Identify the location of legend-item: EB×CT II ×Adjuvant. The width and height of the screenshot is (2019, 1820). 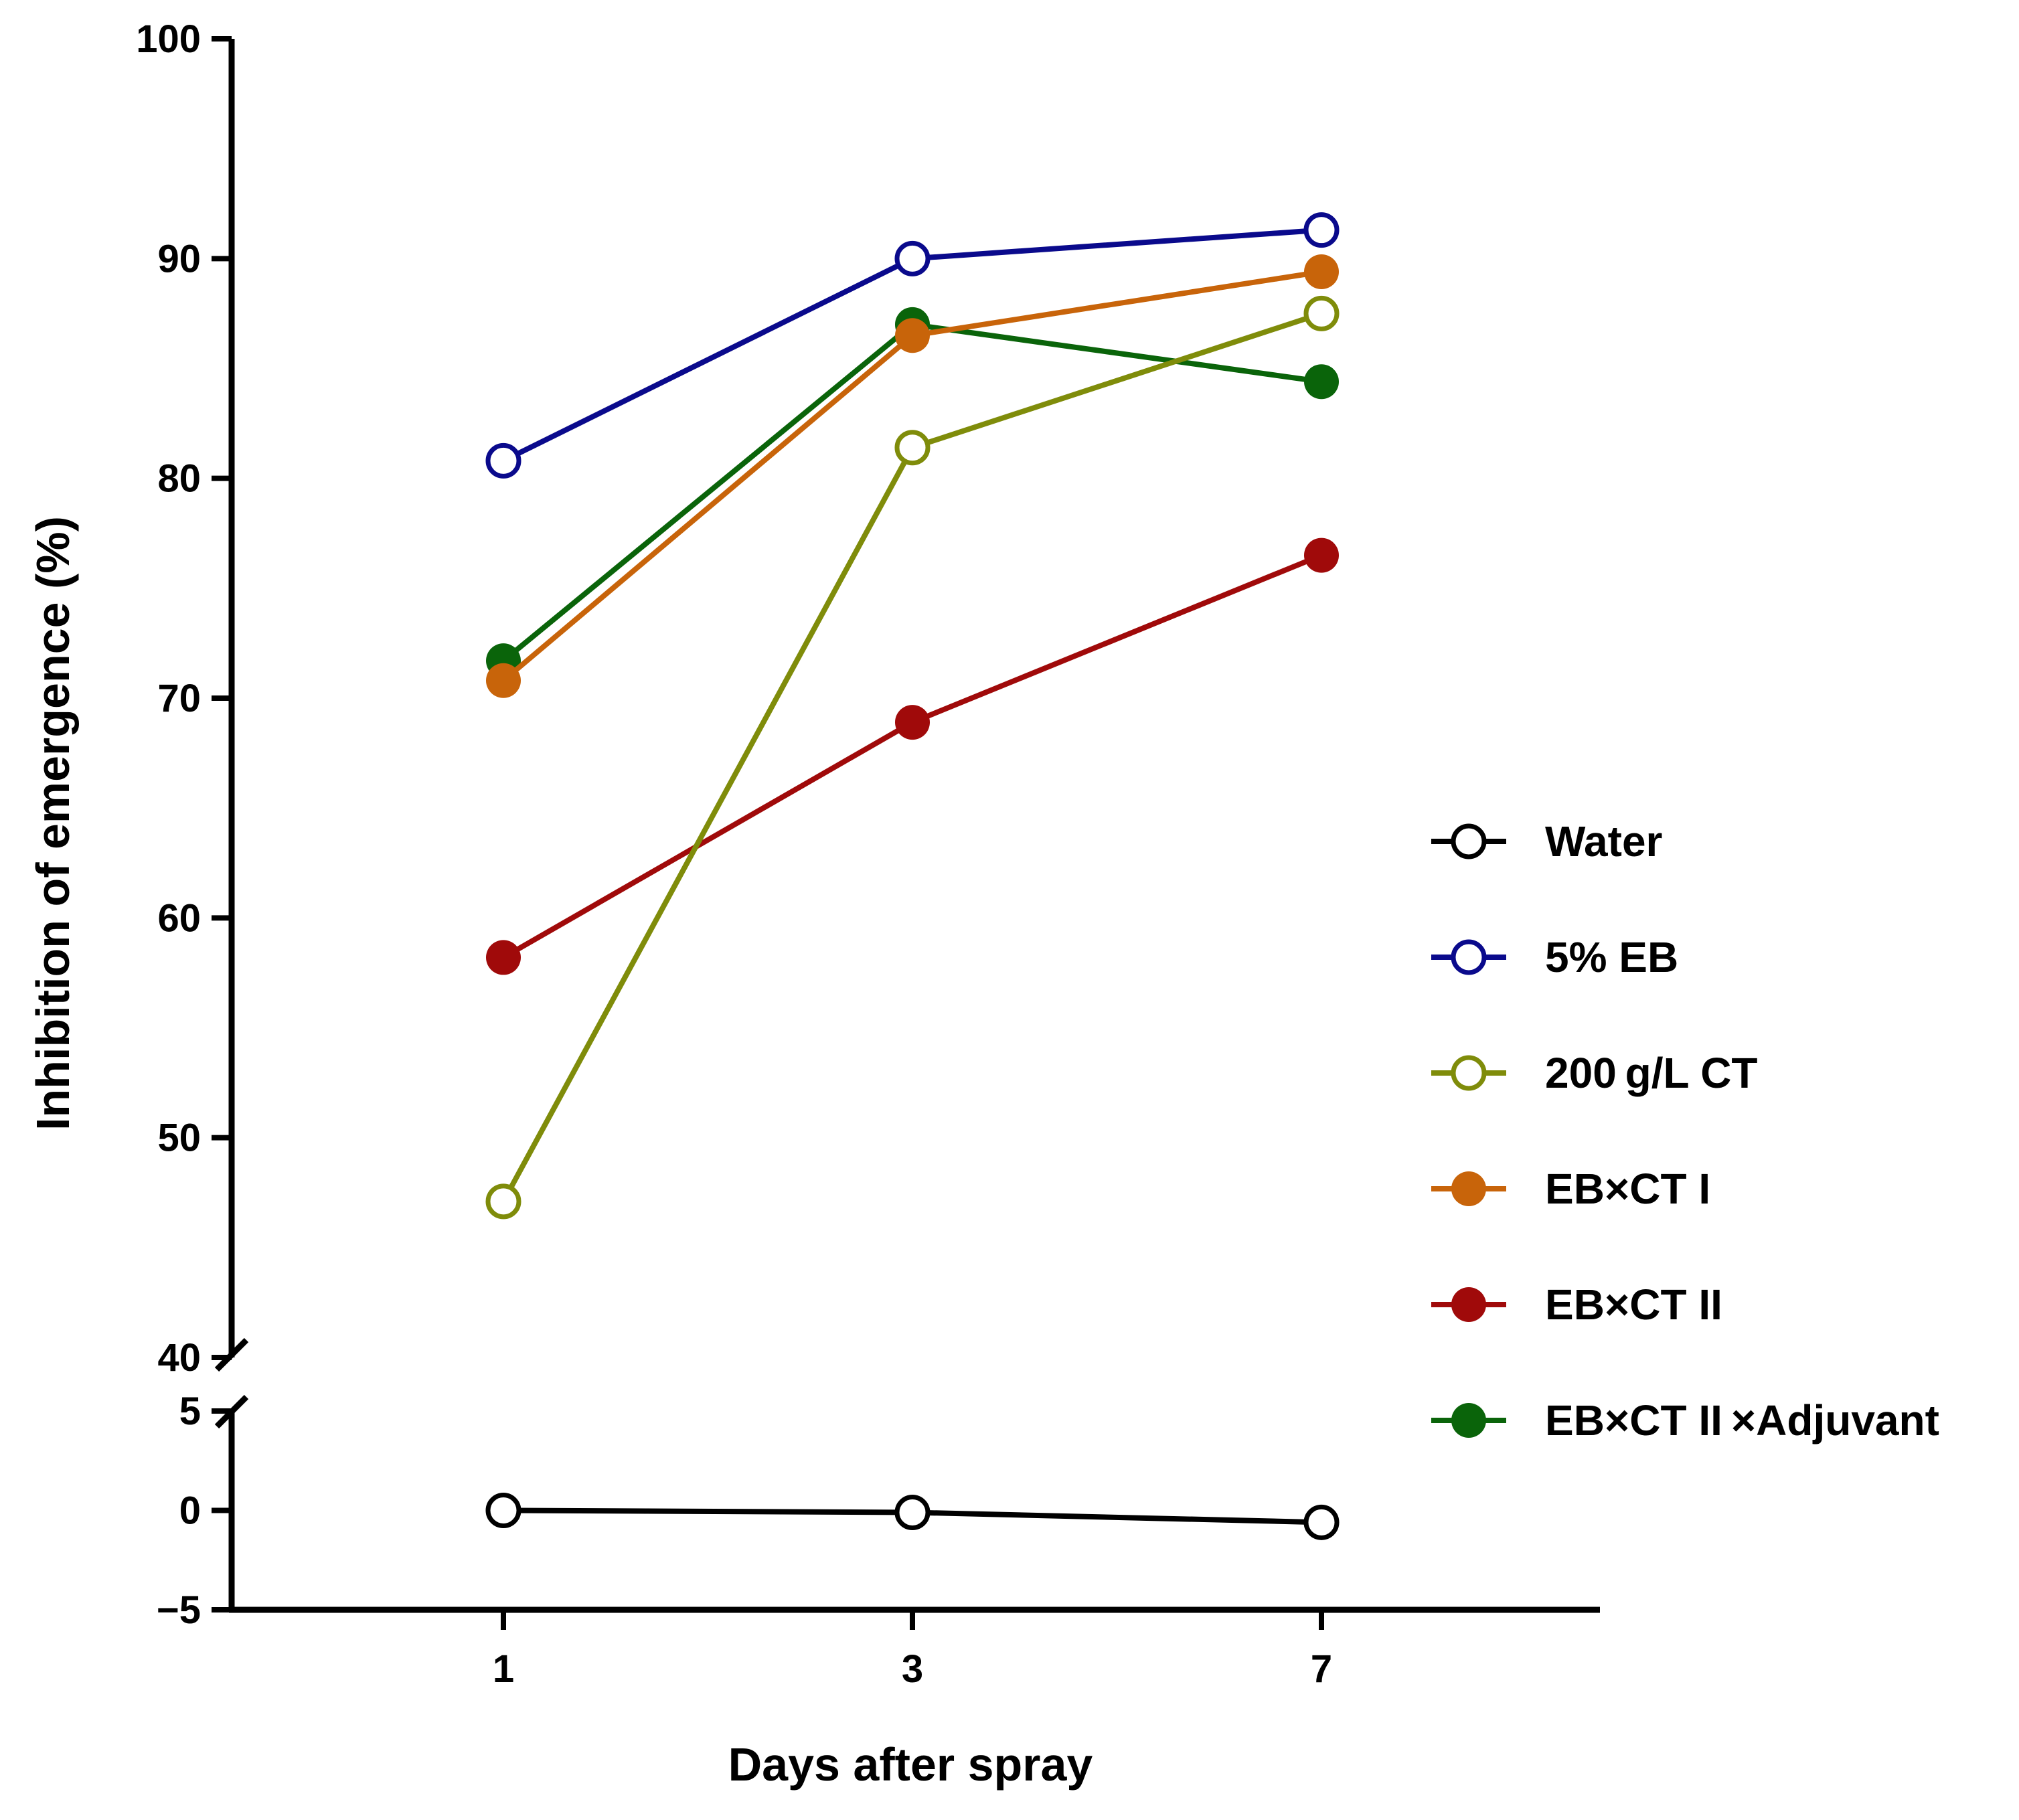
(1685, 1420).